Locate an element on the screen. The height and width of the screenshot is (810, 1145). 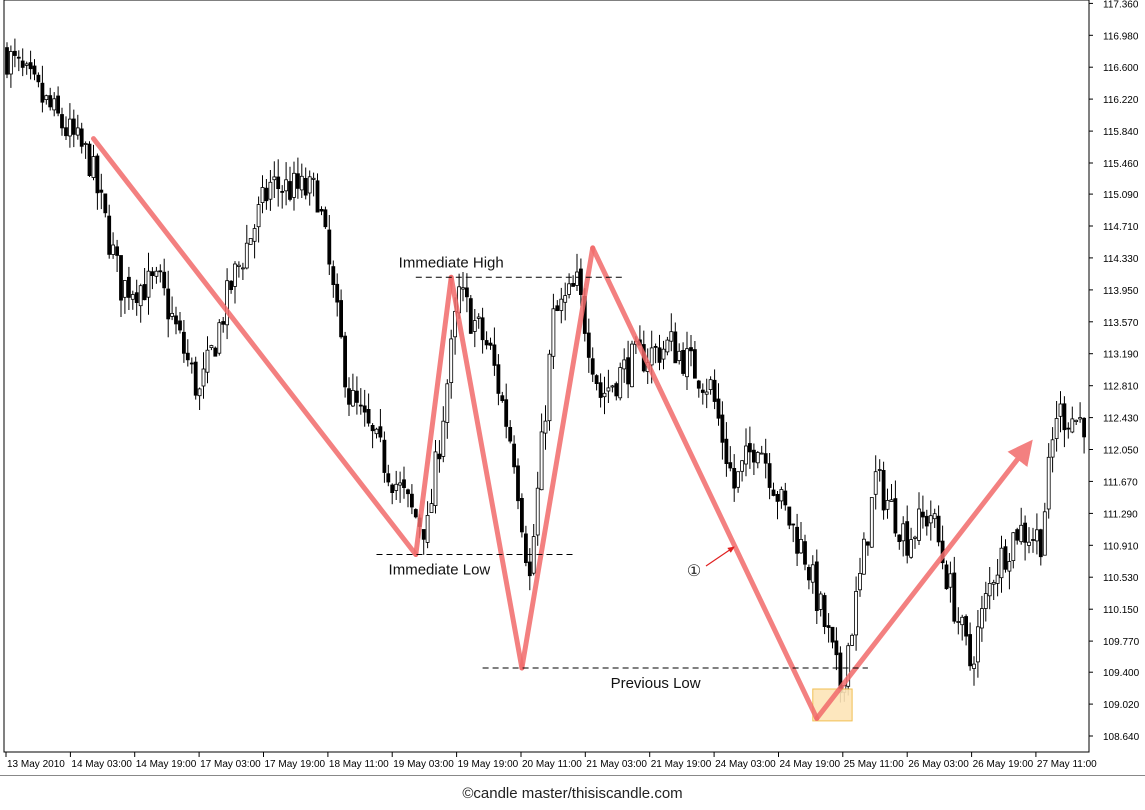
time-tick-label: 24 May 03:00 is located at coordinates (745, 764).